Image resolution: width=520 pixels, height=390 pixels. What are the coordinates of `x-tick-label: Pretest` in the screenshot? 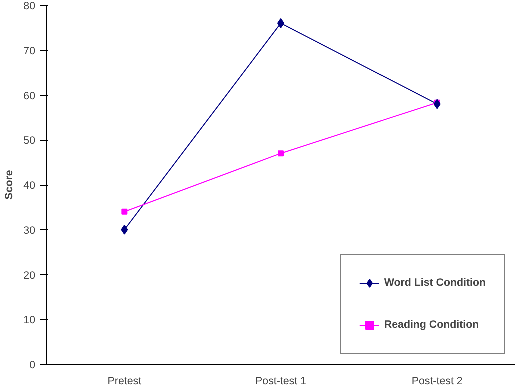 It's located at (125, 382).